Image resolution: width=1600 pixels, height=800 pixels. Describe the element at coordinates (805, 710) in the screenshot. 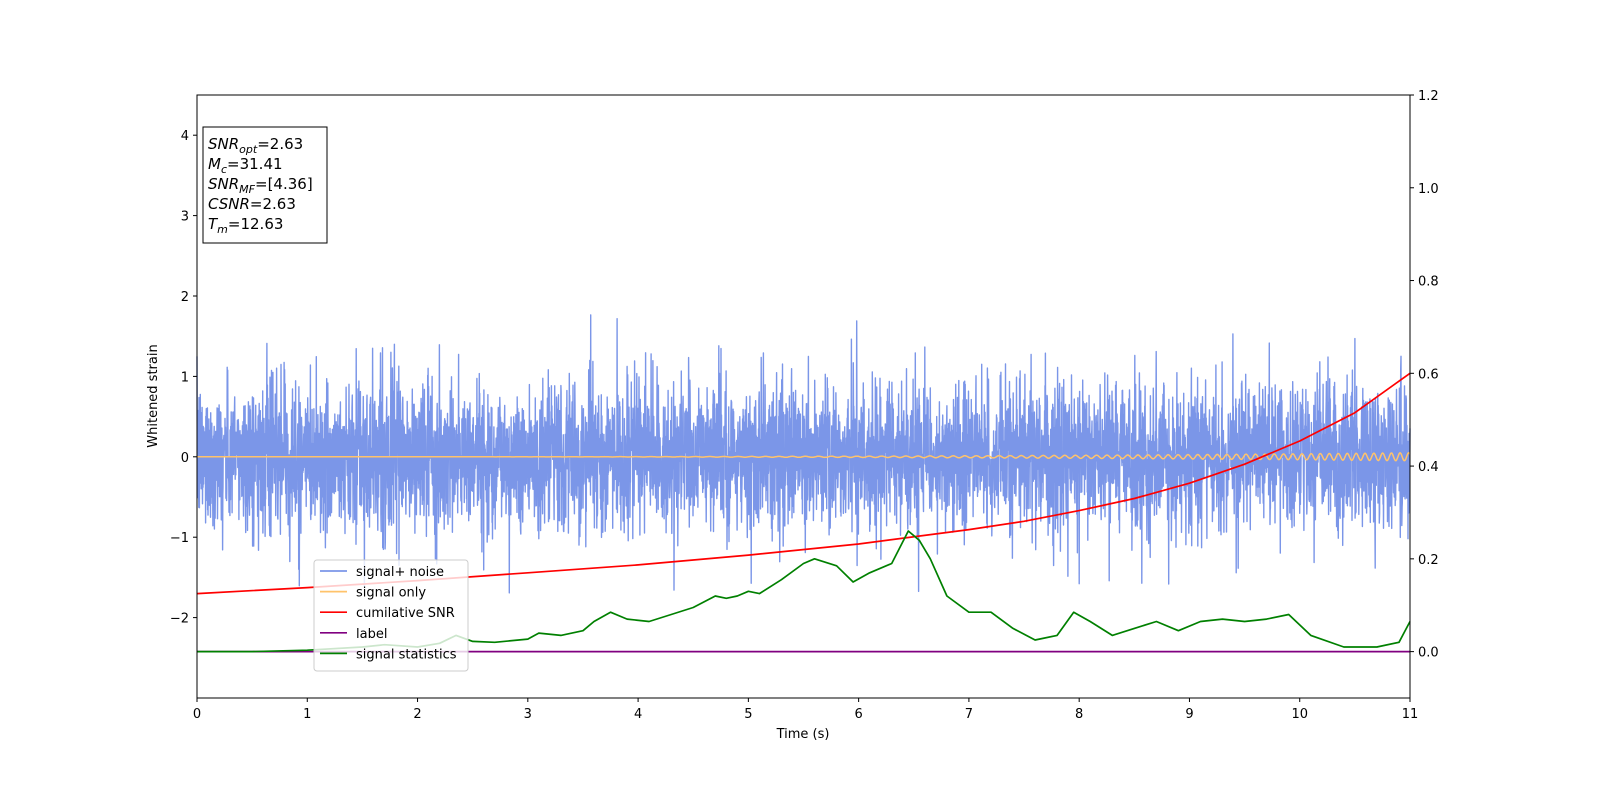

I see `x-axis: 0 1 2 3 4 5 6 7 8 9 10 11` at that location.